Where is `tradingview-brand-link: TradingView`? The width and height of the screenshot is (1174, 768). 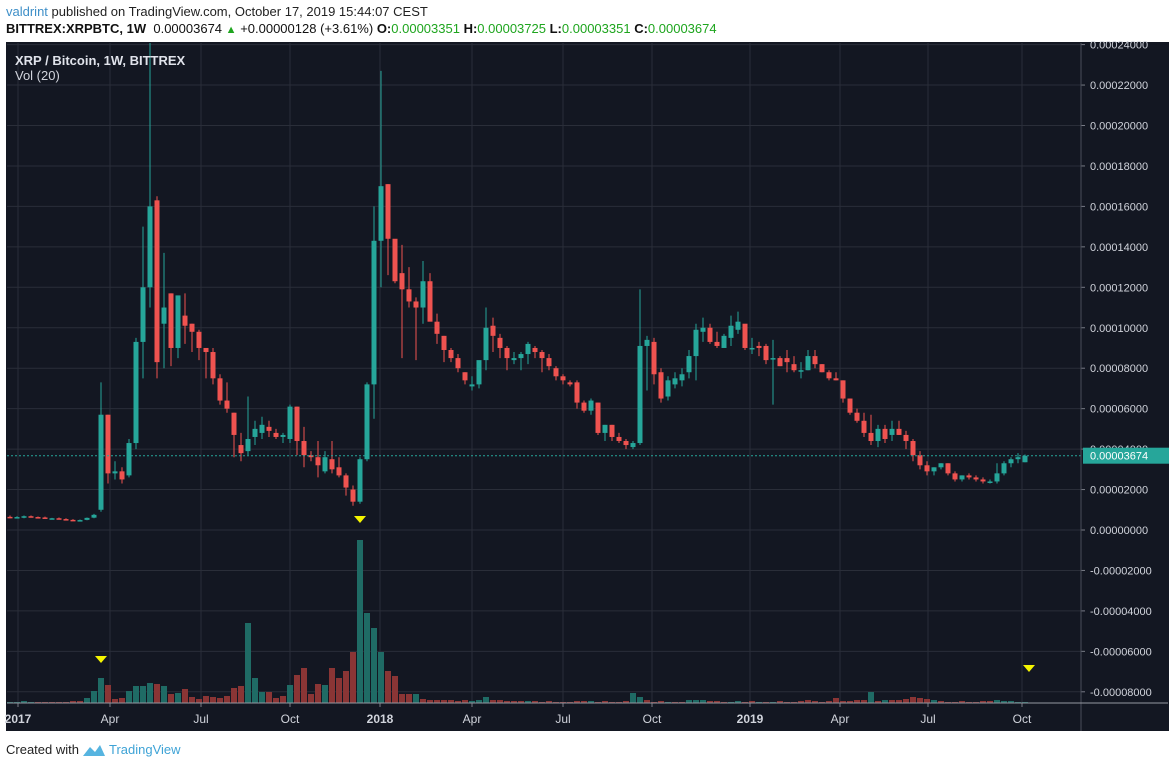 tradingview-brand-link: TradingView is located at coordinates (144, 749).